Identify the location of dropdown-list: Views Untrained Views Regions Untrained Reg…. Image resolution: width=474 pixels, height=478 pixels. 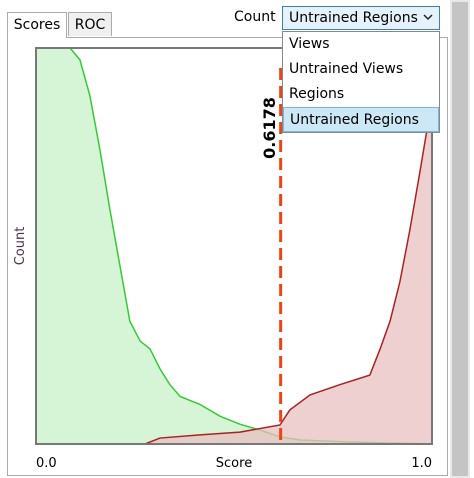
(361, 82).